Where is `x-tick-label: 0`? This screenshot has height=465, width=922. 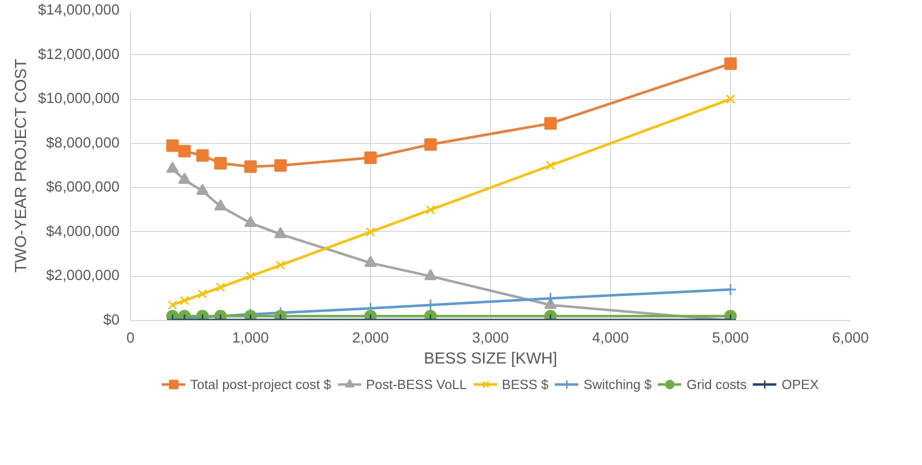
x-tick-label: 0 is located at coordinates (130, 338).